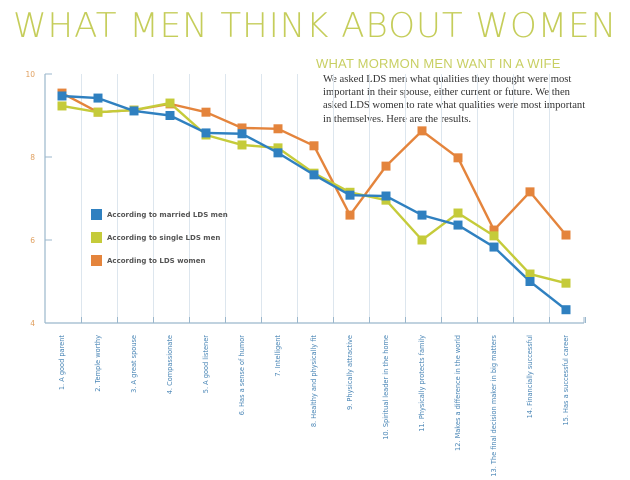 This screenshot has width=630, height=480. I want to click on x-category-label: 10. Spiritual leader in the home, so click(386, 387).